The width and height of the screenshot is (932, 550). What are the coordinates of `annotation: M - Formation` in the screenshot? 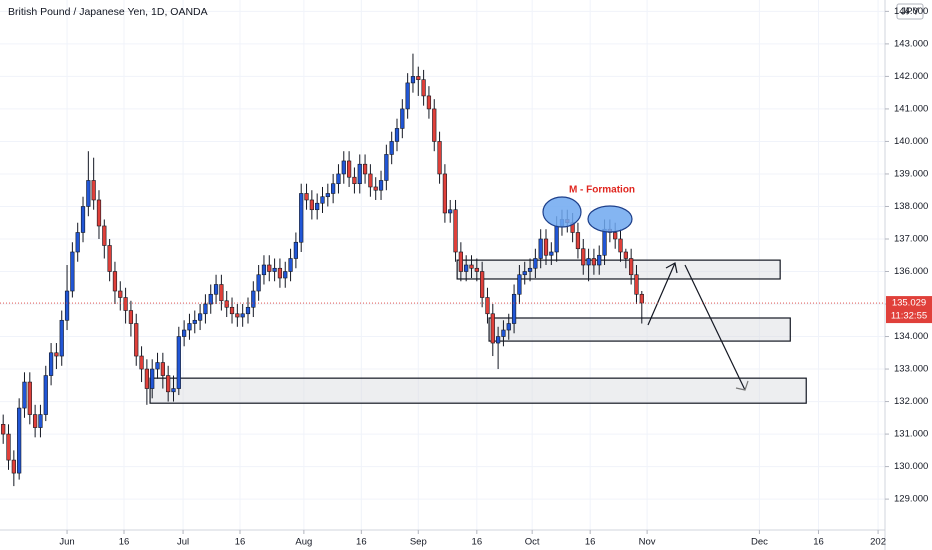 It's located at (602, 190).